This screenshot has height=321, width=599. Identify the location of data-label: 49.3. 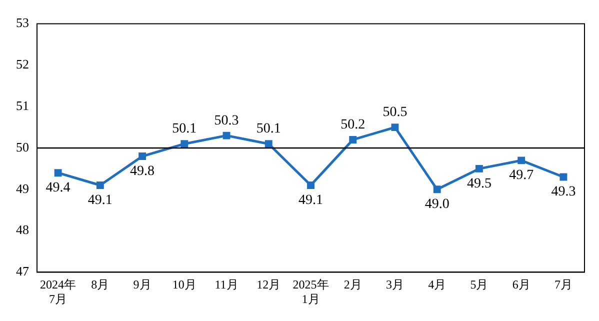
(563, 192).